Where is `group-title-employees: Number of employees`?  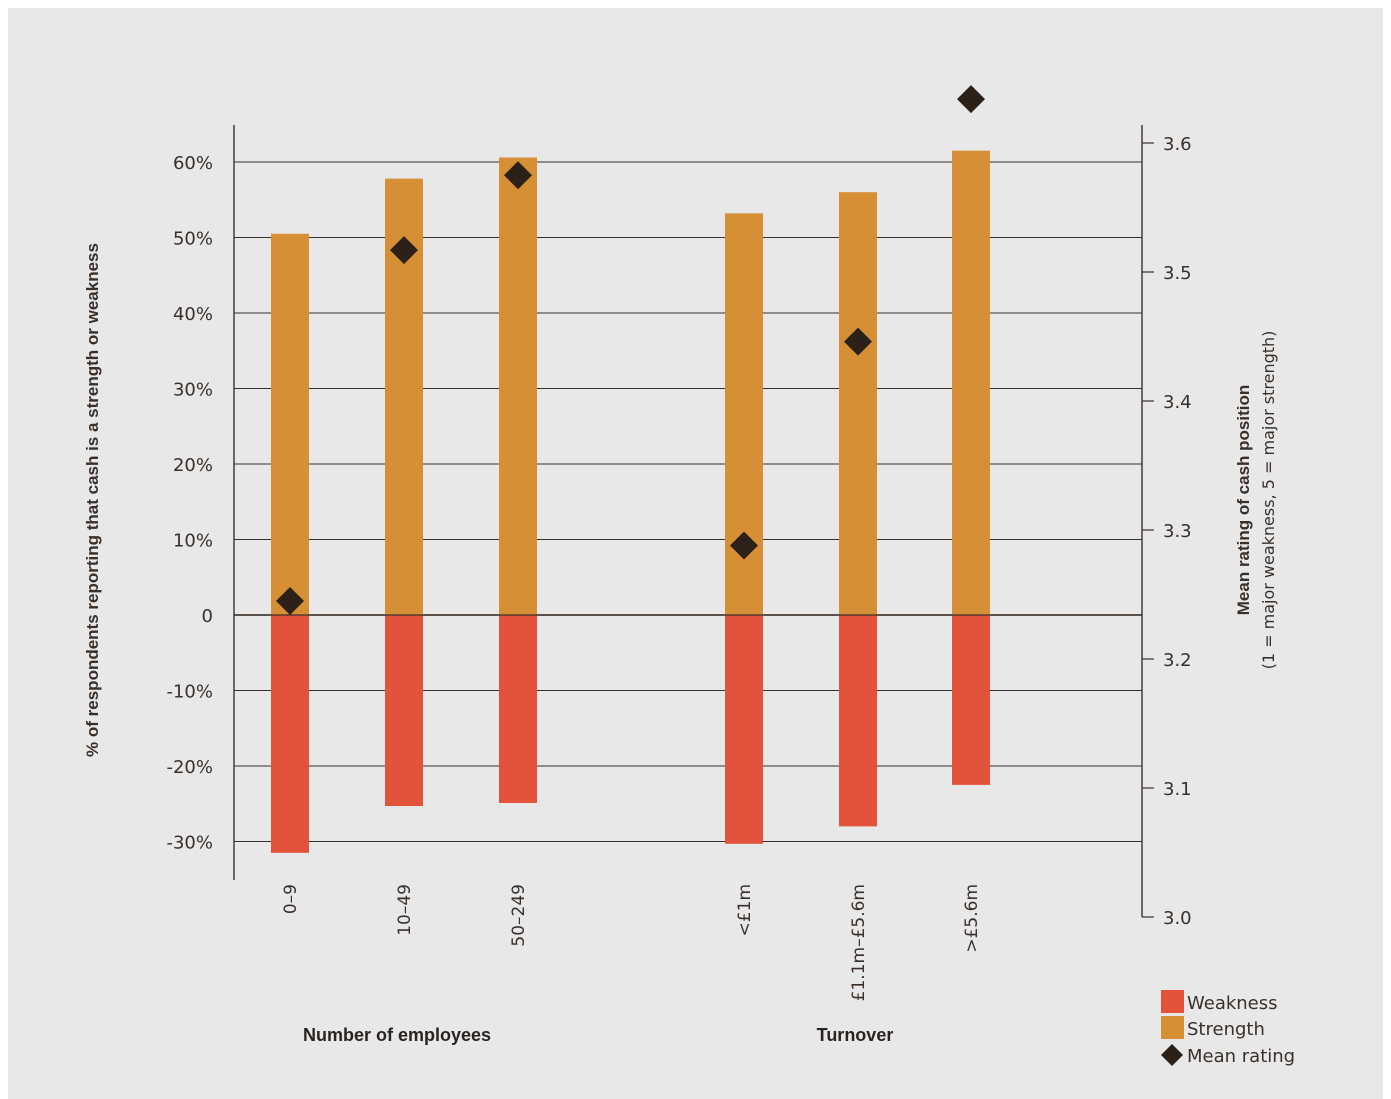
group-title-employees: Number of employees is located at coordinates (397, 1035).